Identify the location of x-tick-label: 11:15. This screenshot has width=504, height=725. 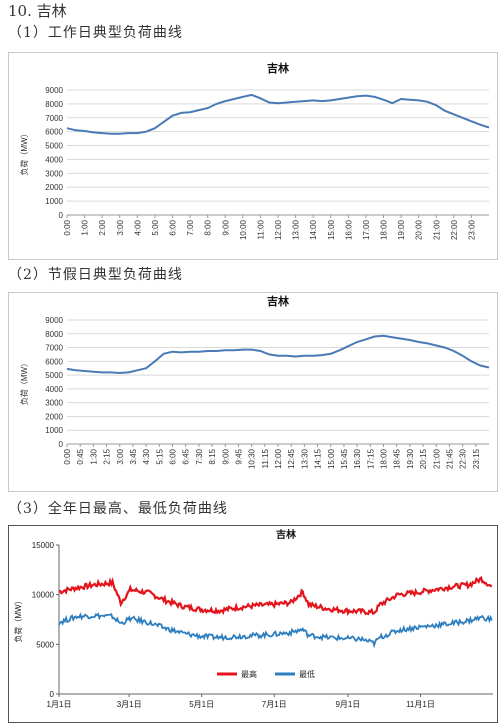
(265, 458).